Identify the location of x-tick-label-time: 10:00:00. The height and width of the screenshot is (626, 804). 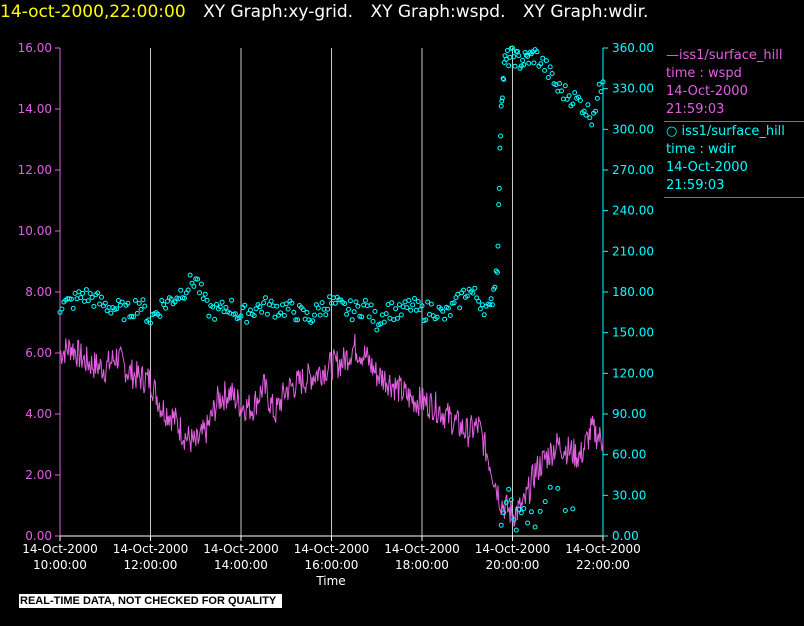
(60, 565).